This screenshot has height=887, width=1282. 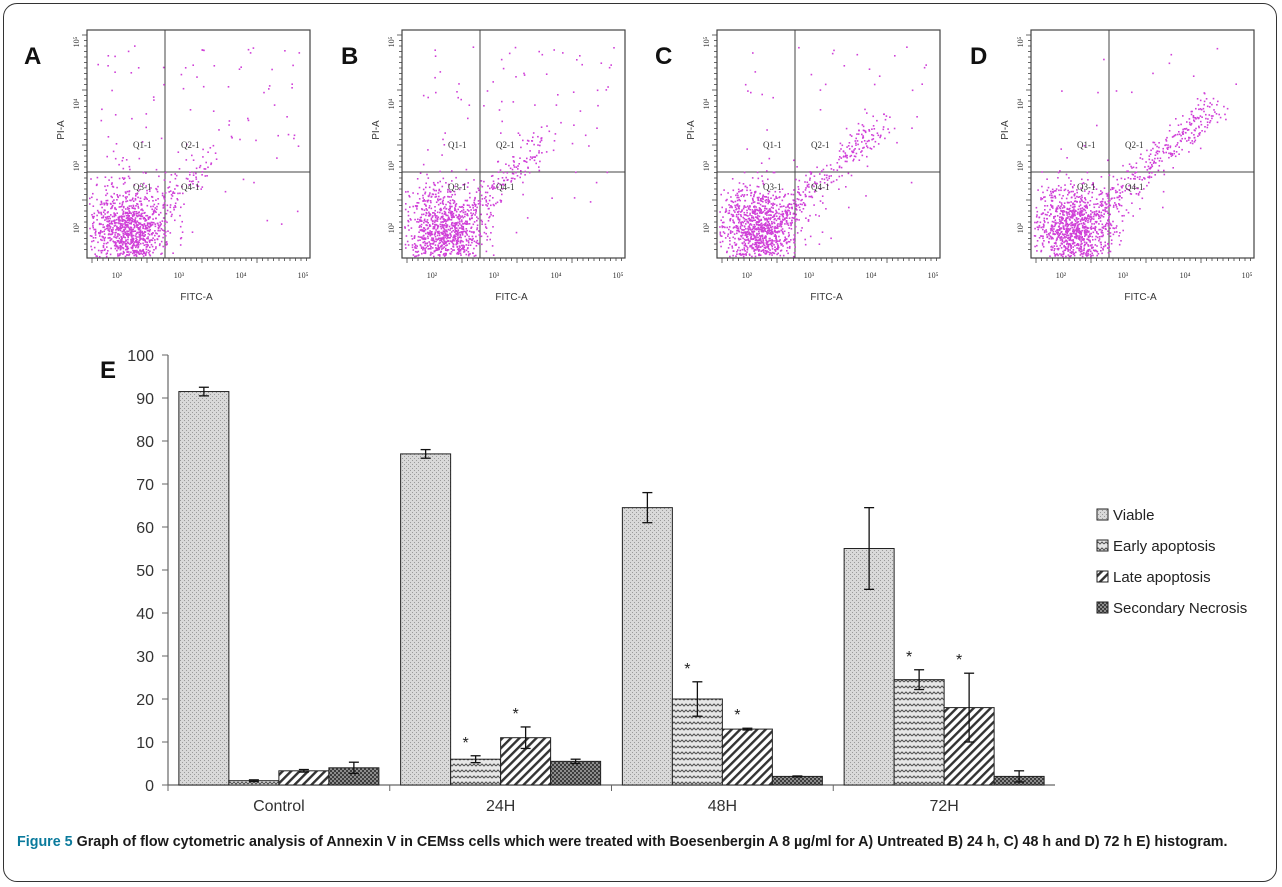 I want to click on y-tick-label: 0, so click(x=149, y=786).